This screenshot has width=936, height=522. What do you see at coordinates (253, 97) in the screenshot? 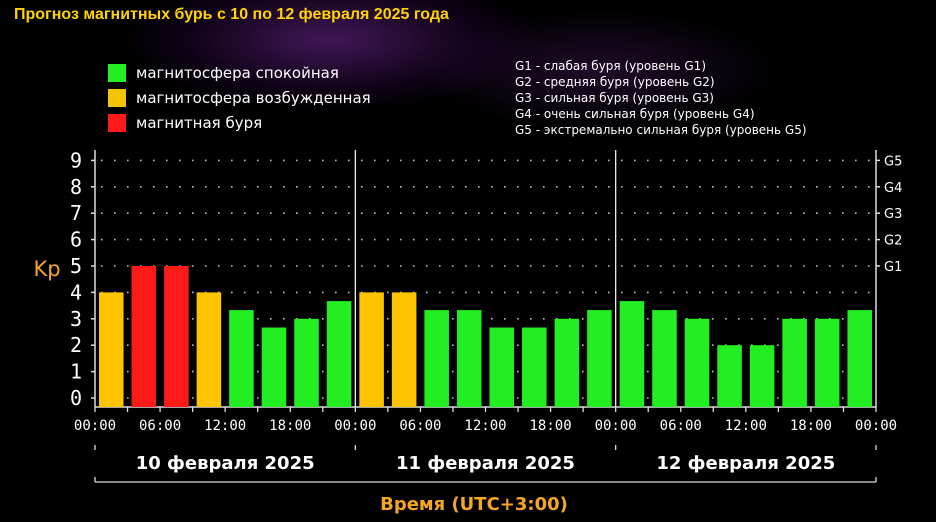
I see `legend-label-active: магнитосфера возбужденная` at bounding box center [253, 97].